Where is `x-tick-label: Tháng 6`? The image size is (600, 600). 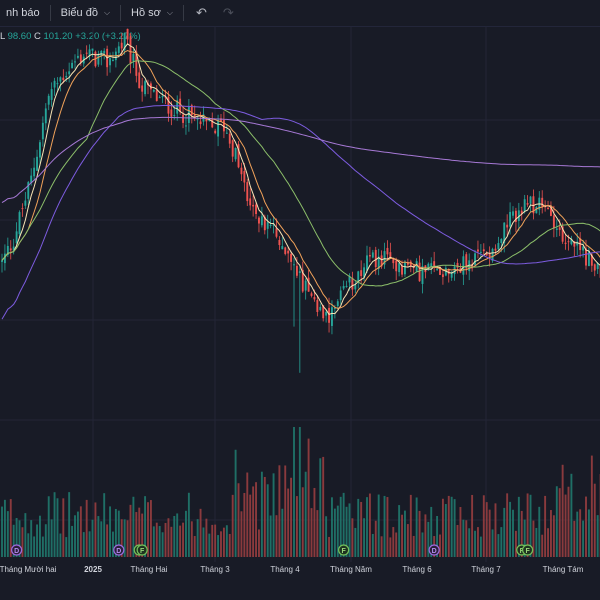
x-tick-label: Tháng 6 is located at coordinates (417, 569).